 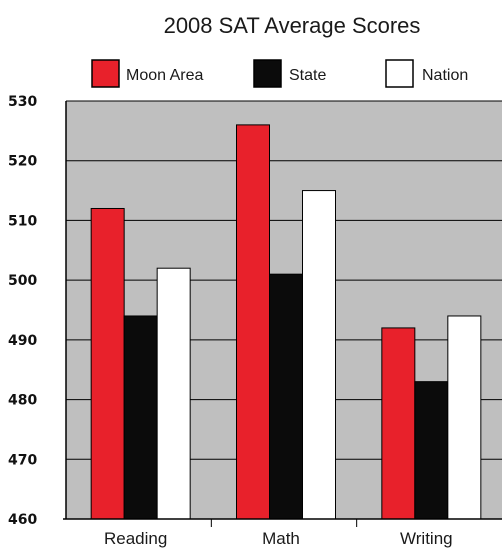 I want to click on legend-label: State, so click(x=307, y=75).